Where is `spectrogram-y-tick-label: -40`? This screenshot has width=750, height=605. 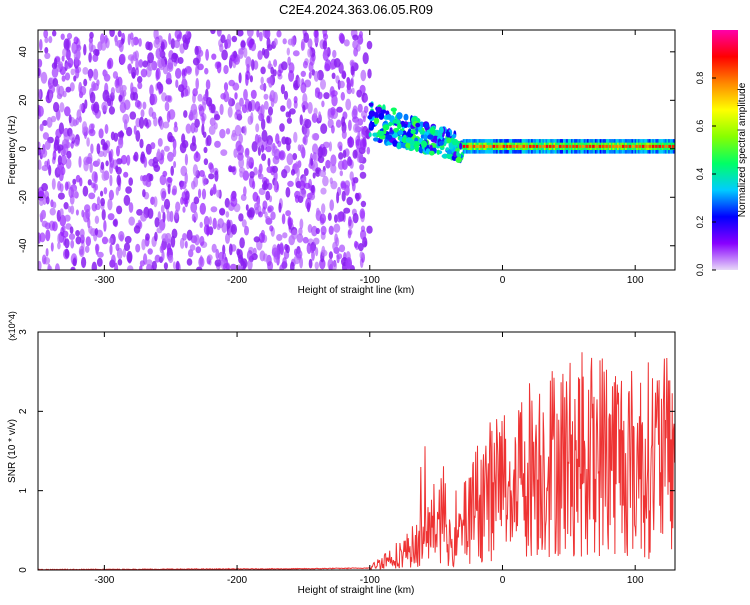
spectrogram-y-tick-label: -40 is located at coordinates (23, 245).